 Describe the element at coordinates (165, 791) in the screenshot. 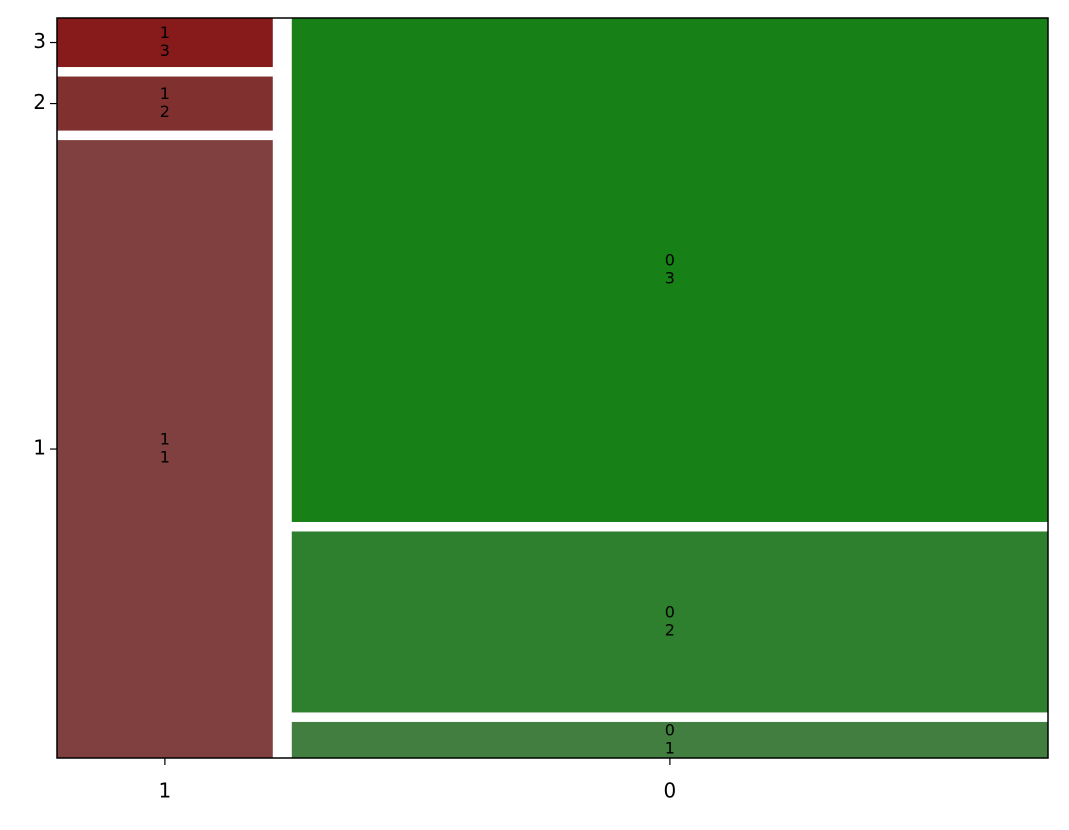

I see `x-tick-label: 1` at that location.